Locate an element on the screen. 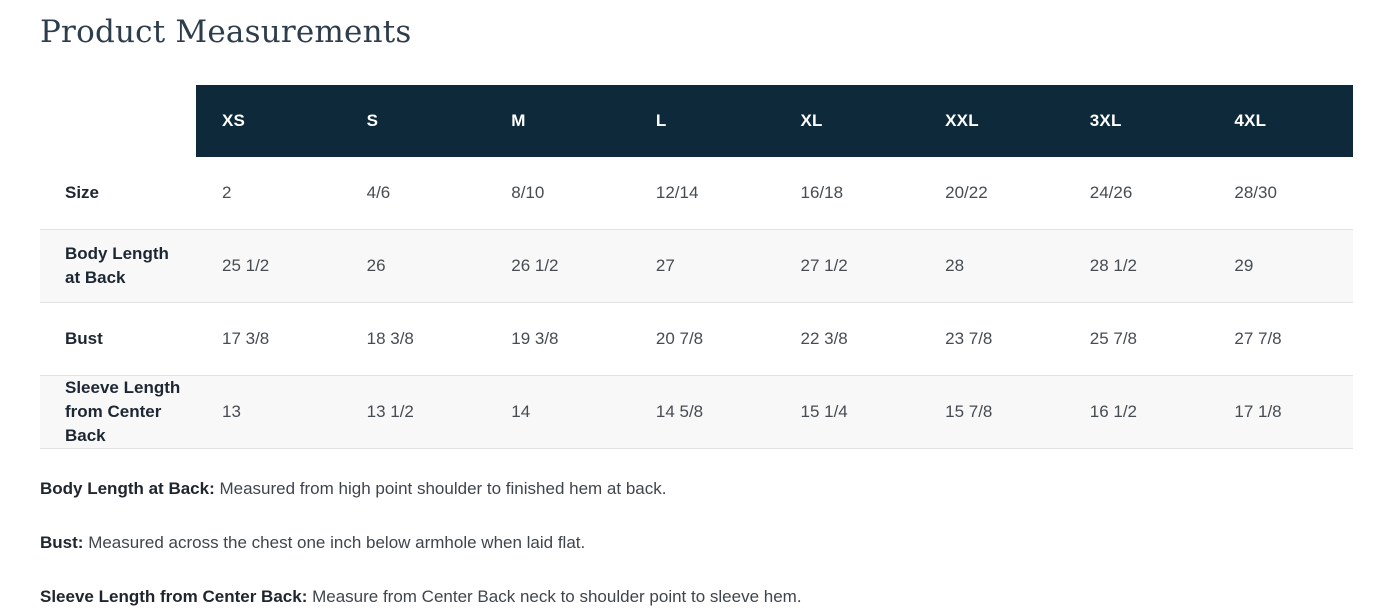 The width and height of the screenshot is (1375, 614). table-cell: 14 5/8 is located at coordinates (679, 411).